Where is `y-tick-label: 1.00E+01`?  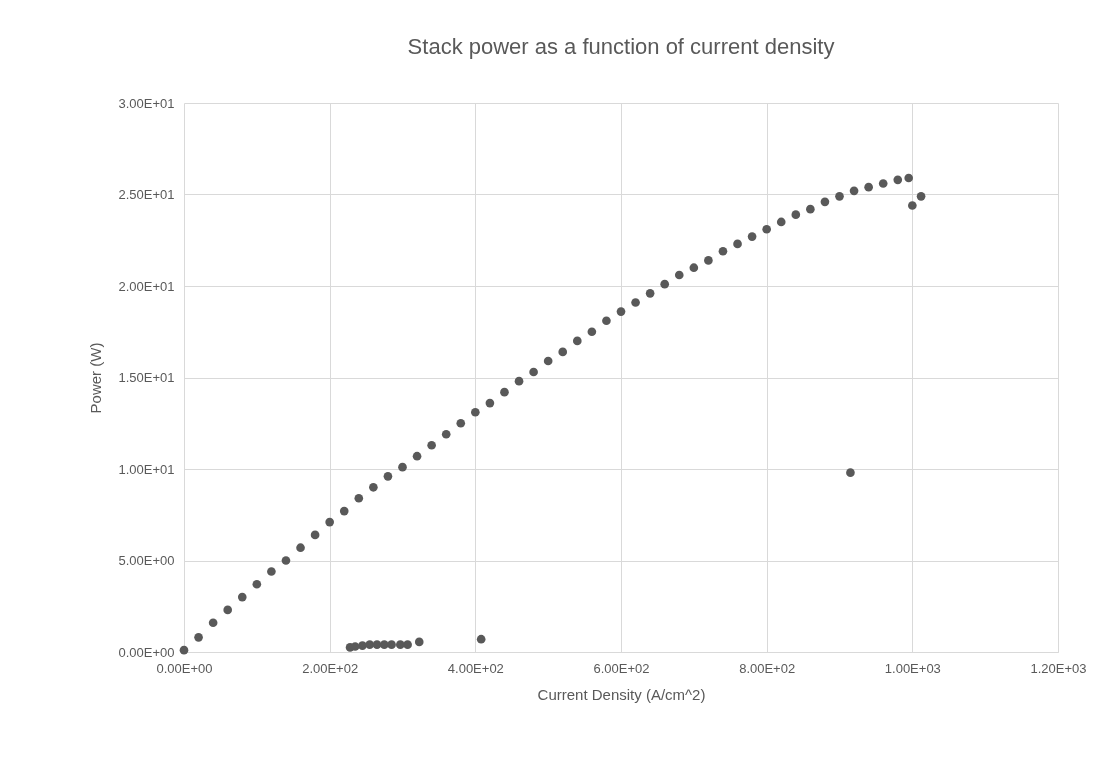 y-tick-label: 1.00E+01 is located at coordinates (146, 469).